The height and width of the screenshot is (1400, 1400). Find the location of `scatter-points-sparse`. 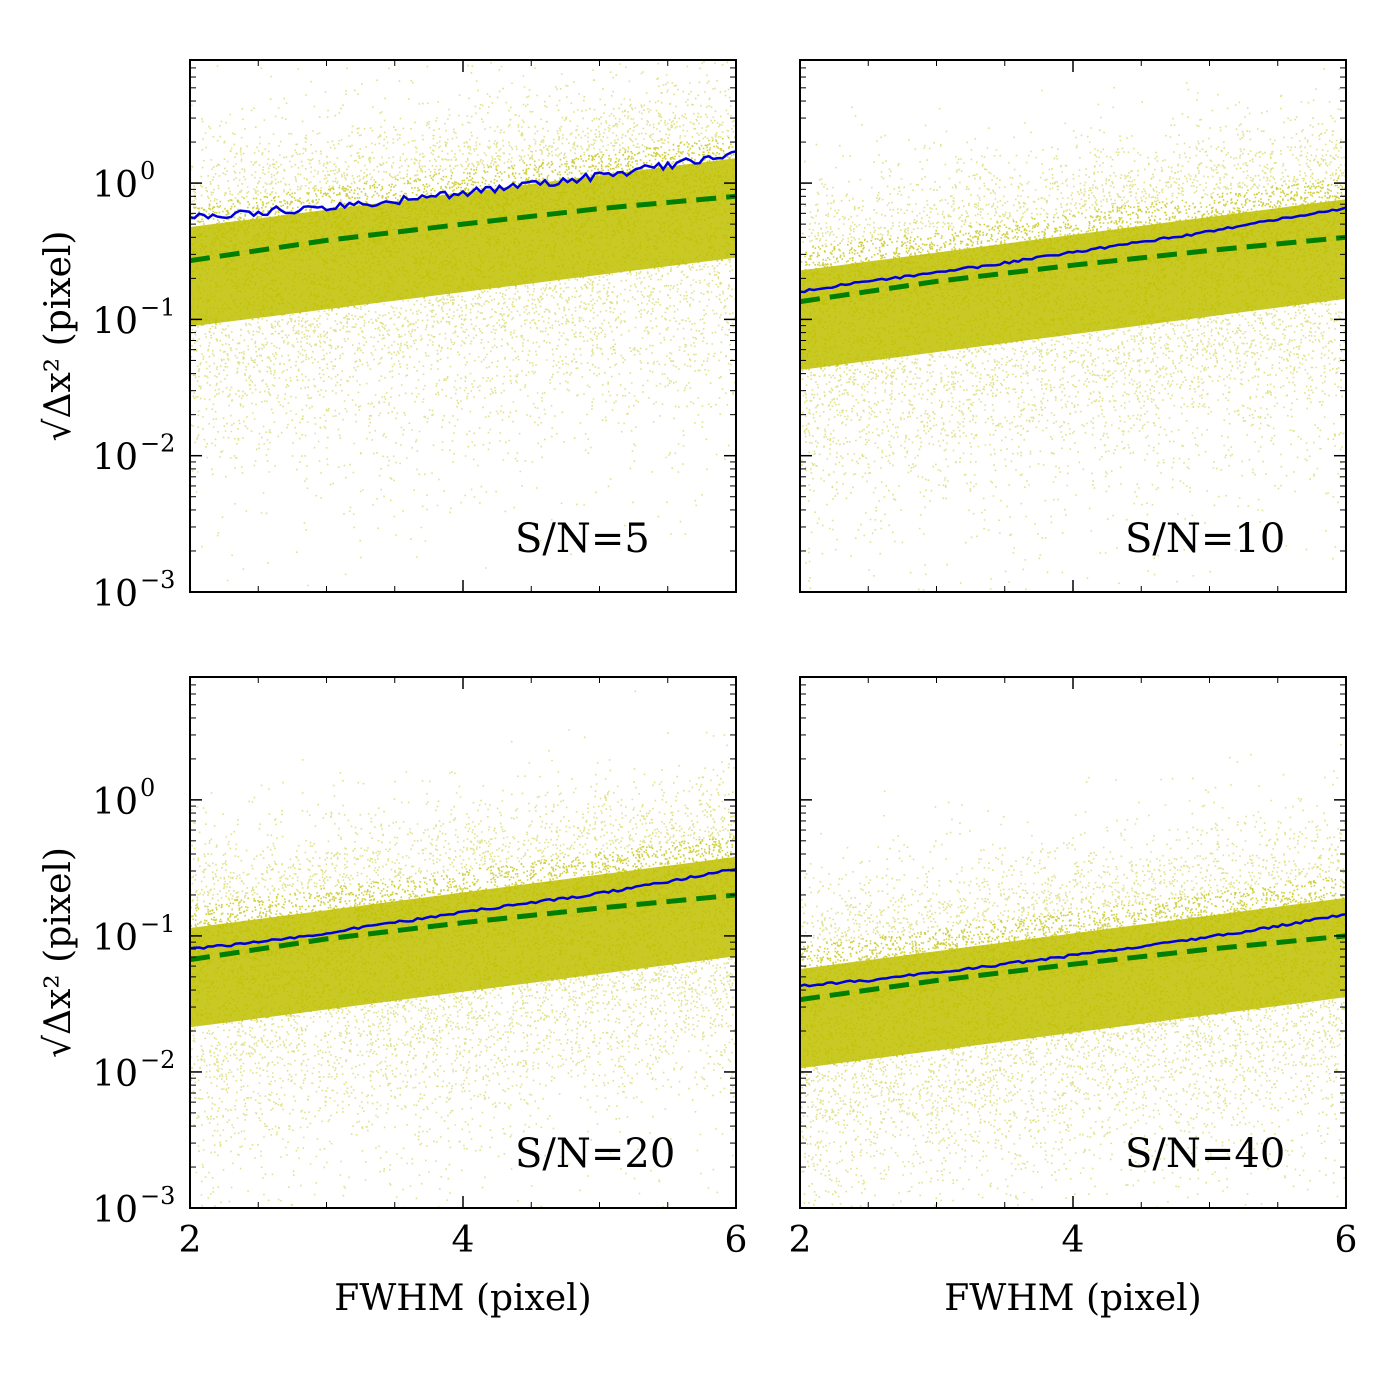

scatter-points-sparse is located at coordinates (463, 323).